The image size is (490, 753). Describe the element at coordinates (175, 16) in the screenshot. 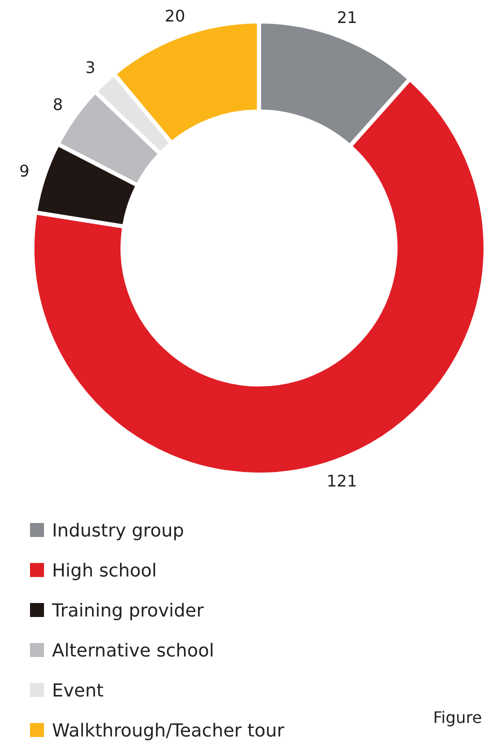

I see `data-label: 20` at that location.